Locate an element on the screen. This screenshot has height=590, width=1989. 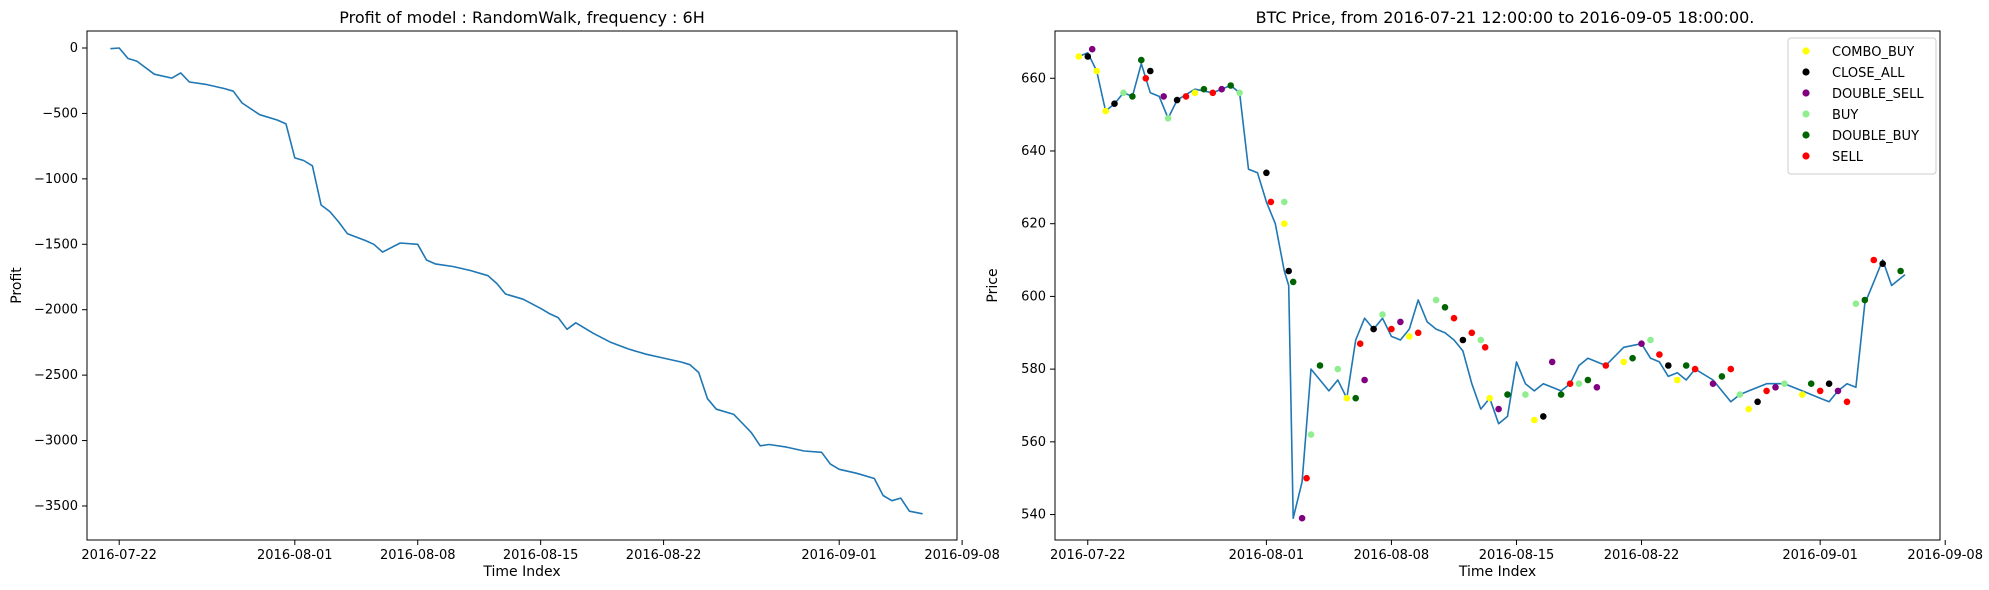
y-tick-label: −1000 is located at coordinates (56, 179).